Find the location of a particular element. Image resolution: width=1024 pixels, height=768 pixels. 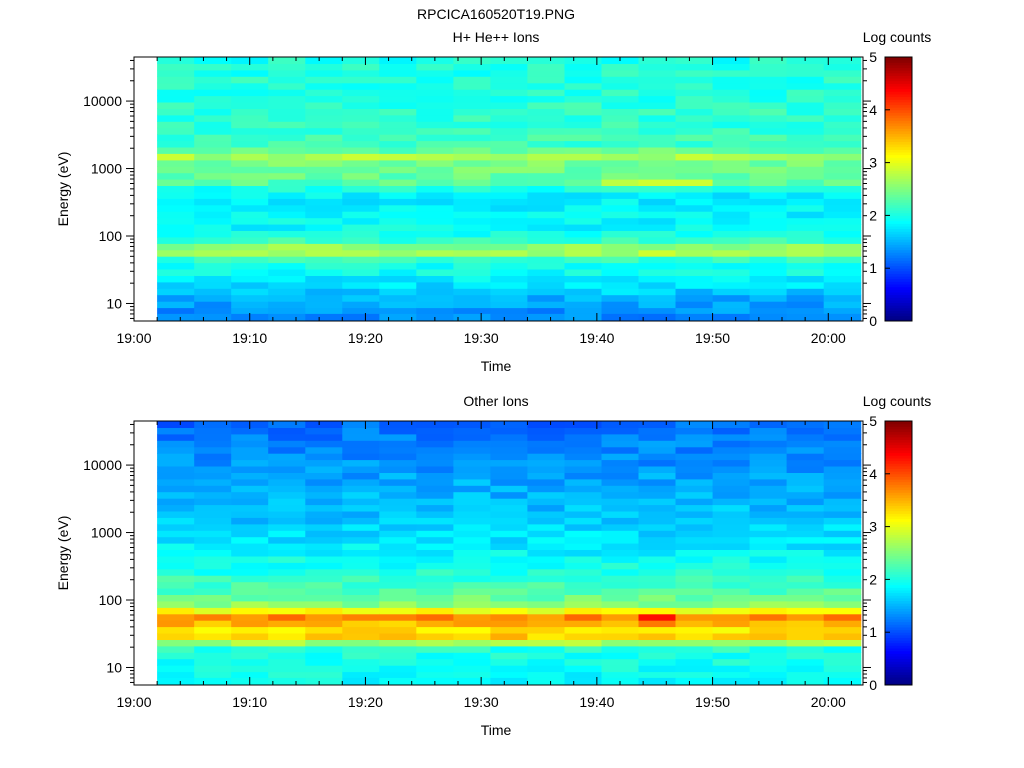

x-tick-label: 19:20 is located at coordinates (365, 338).